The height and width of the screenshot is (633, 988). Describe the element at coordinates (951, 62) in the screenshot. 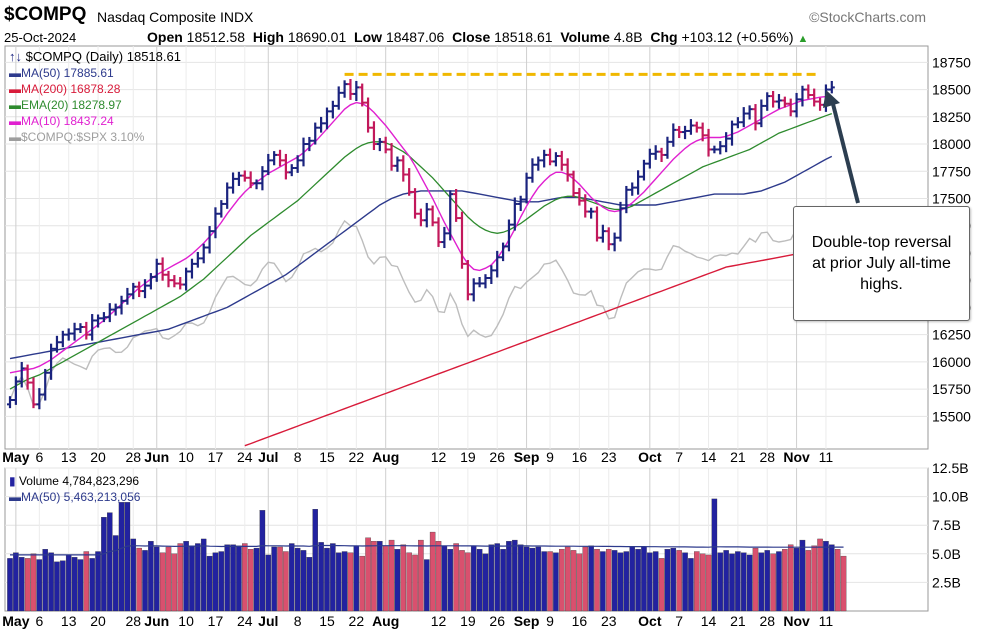

I see `price-tick-label: 18750` at that location.